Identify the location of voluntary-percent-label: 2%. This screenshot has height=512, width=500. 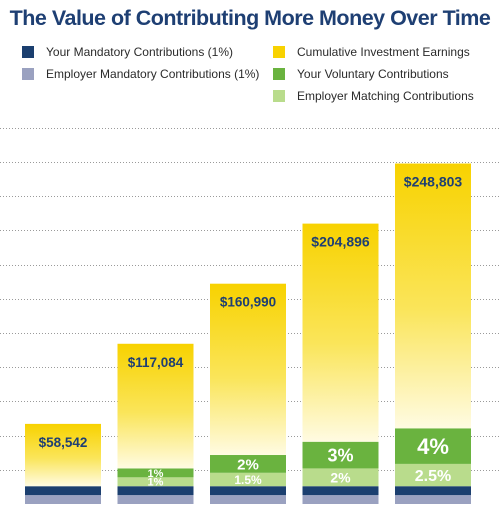
(248, 464).